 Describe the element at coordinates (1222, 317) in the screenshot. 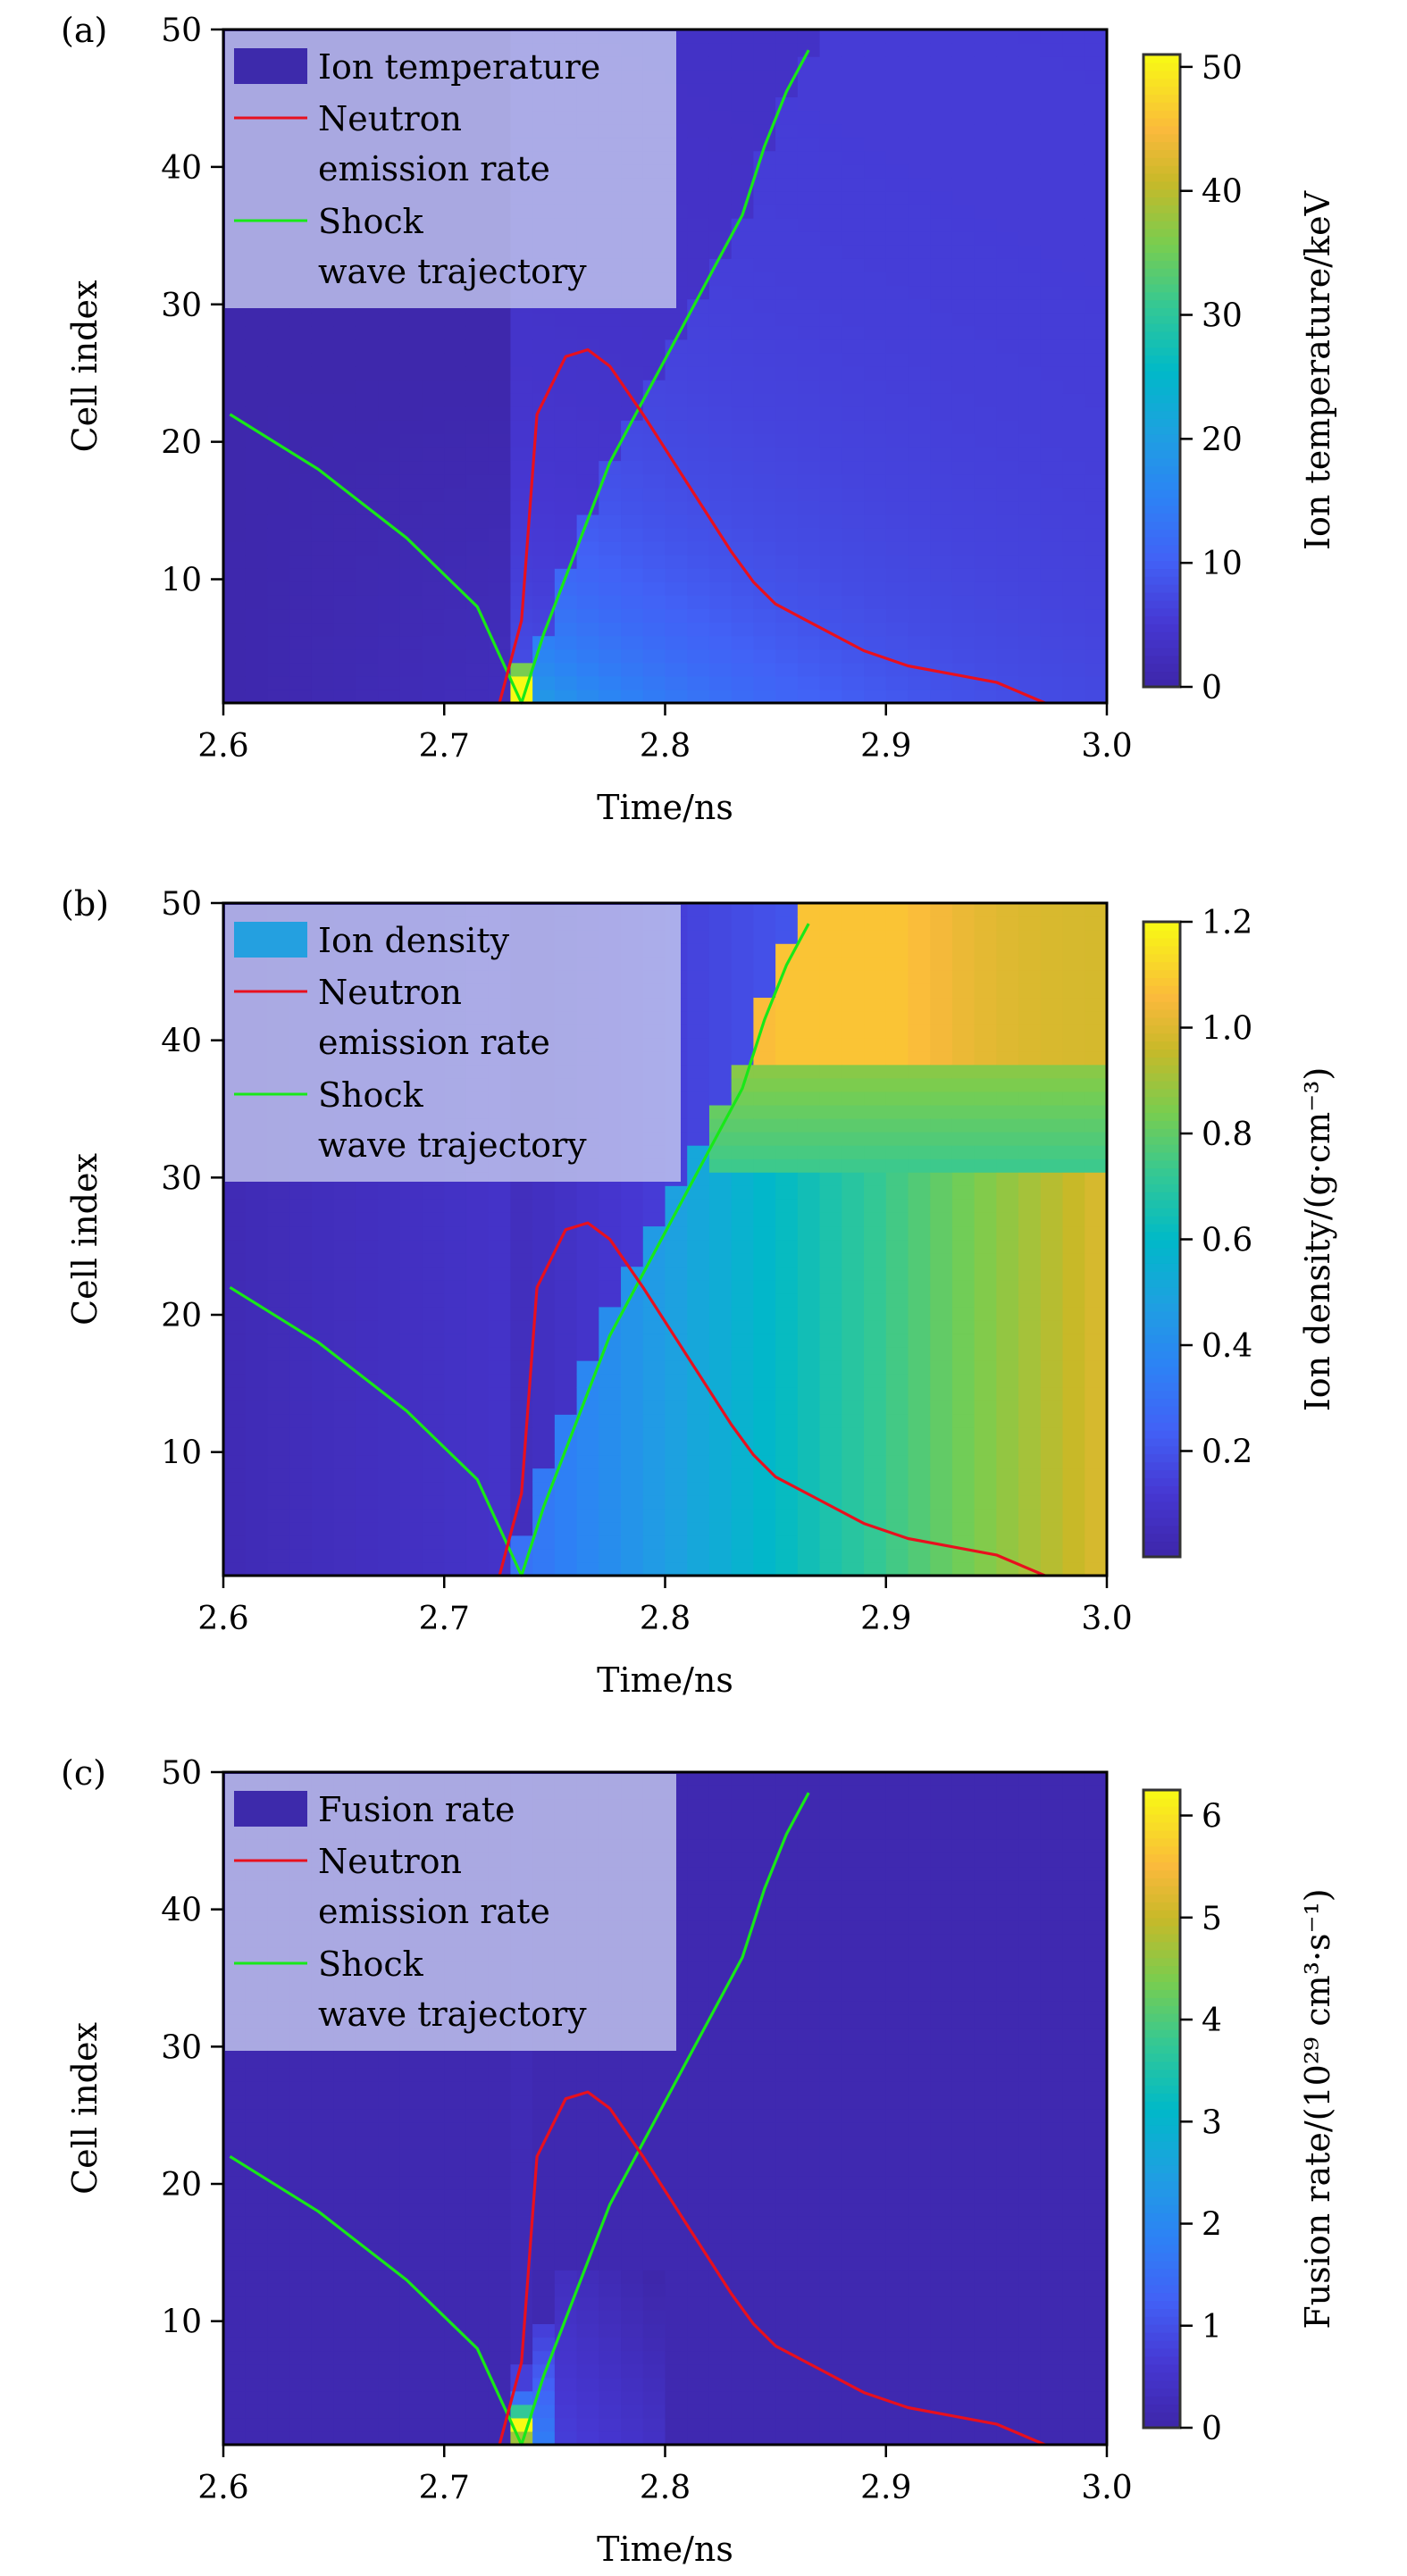

I see `colorbar-tick-label: 30` at that location.